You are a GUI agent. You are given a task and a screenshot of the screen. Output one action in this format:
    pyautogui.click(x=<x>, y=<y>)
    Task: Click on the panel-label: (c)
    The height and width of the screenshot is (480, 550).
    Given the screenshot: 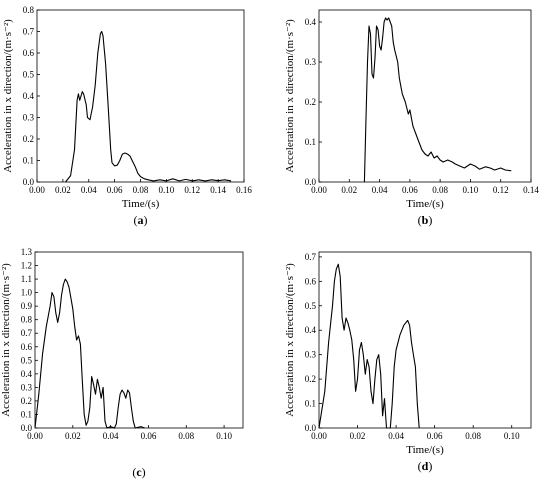 What is the action you would take?
    pyautogui.click(x=138, y=472)
    